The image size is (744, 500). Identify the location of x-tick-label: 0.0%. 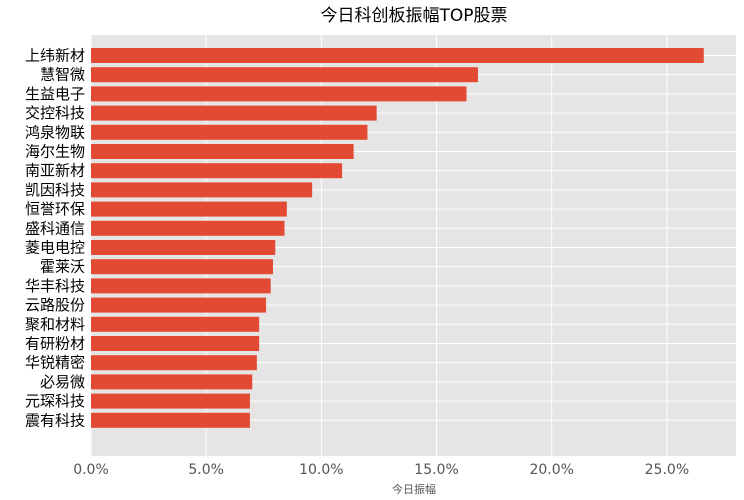
(91, 470).